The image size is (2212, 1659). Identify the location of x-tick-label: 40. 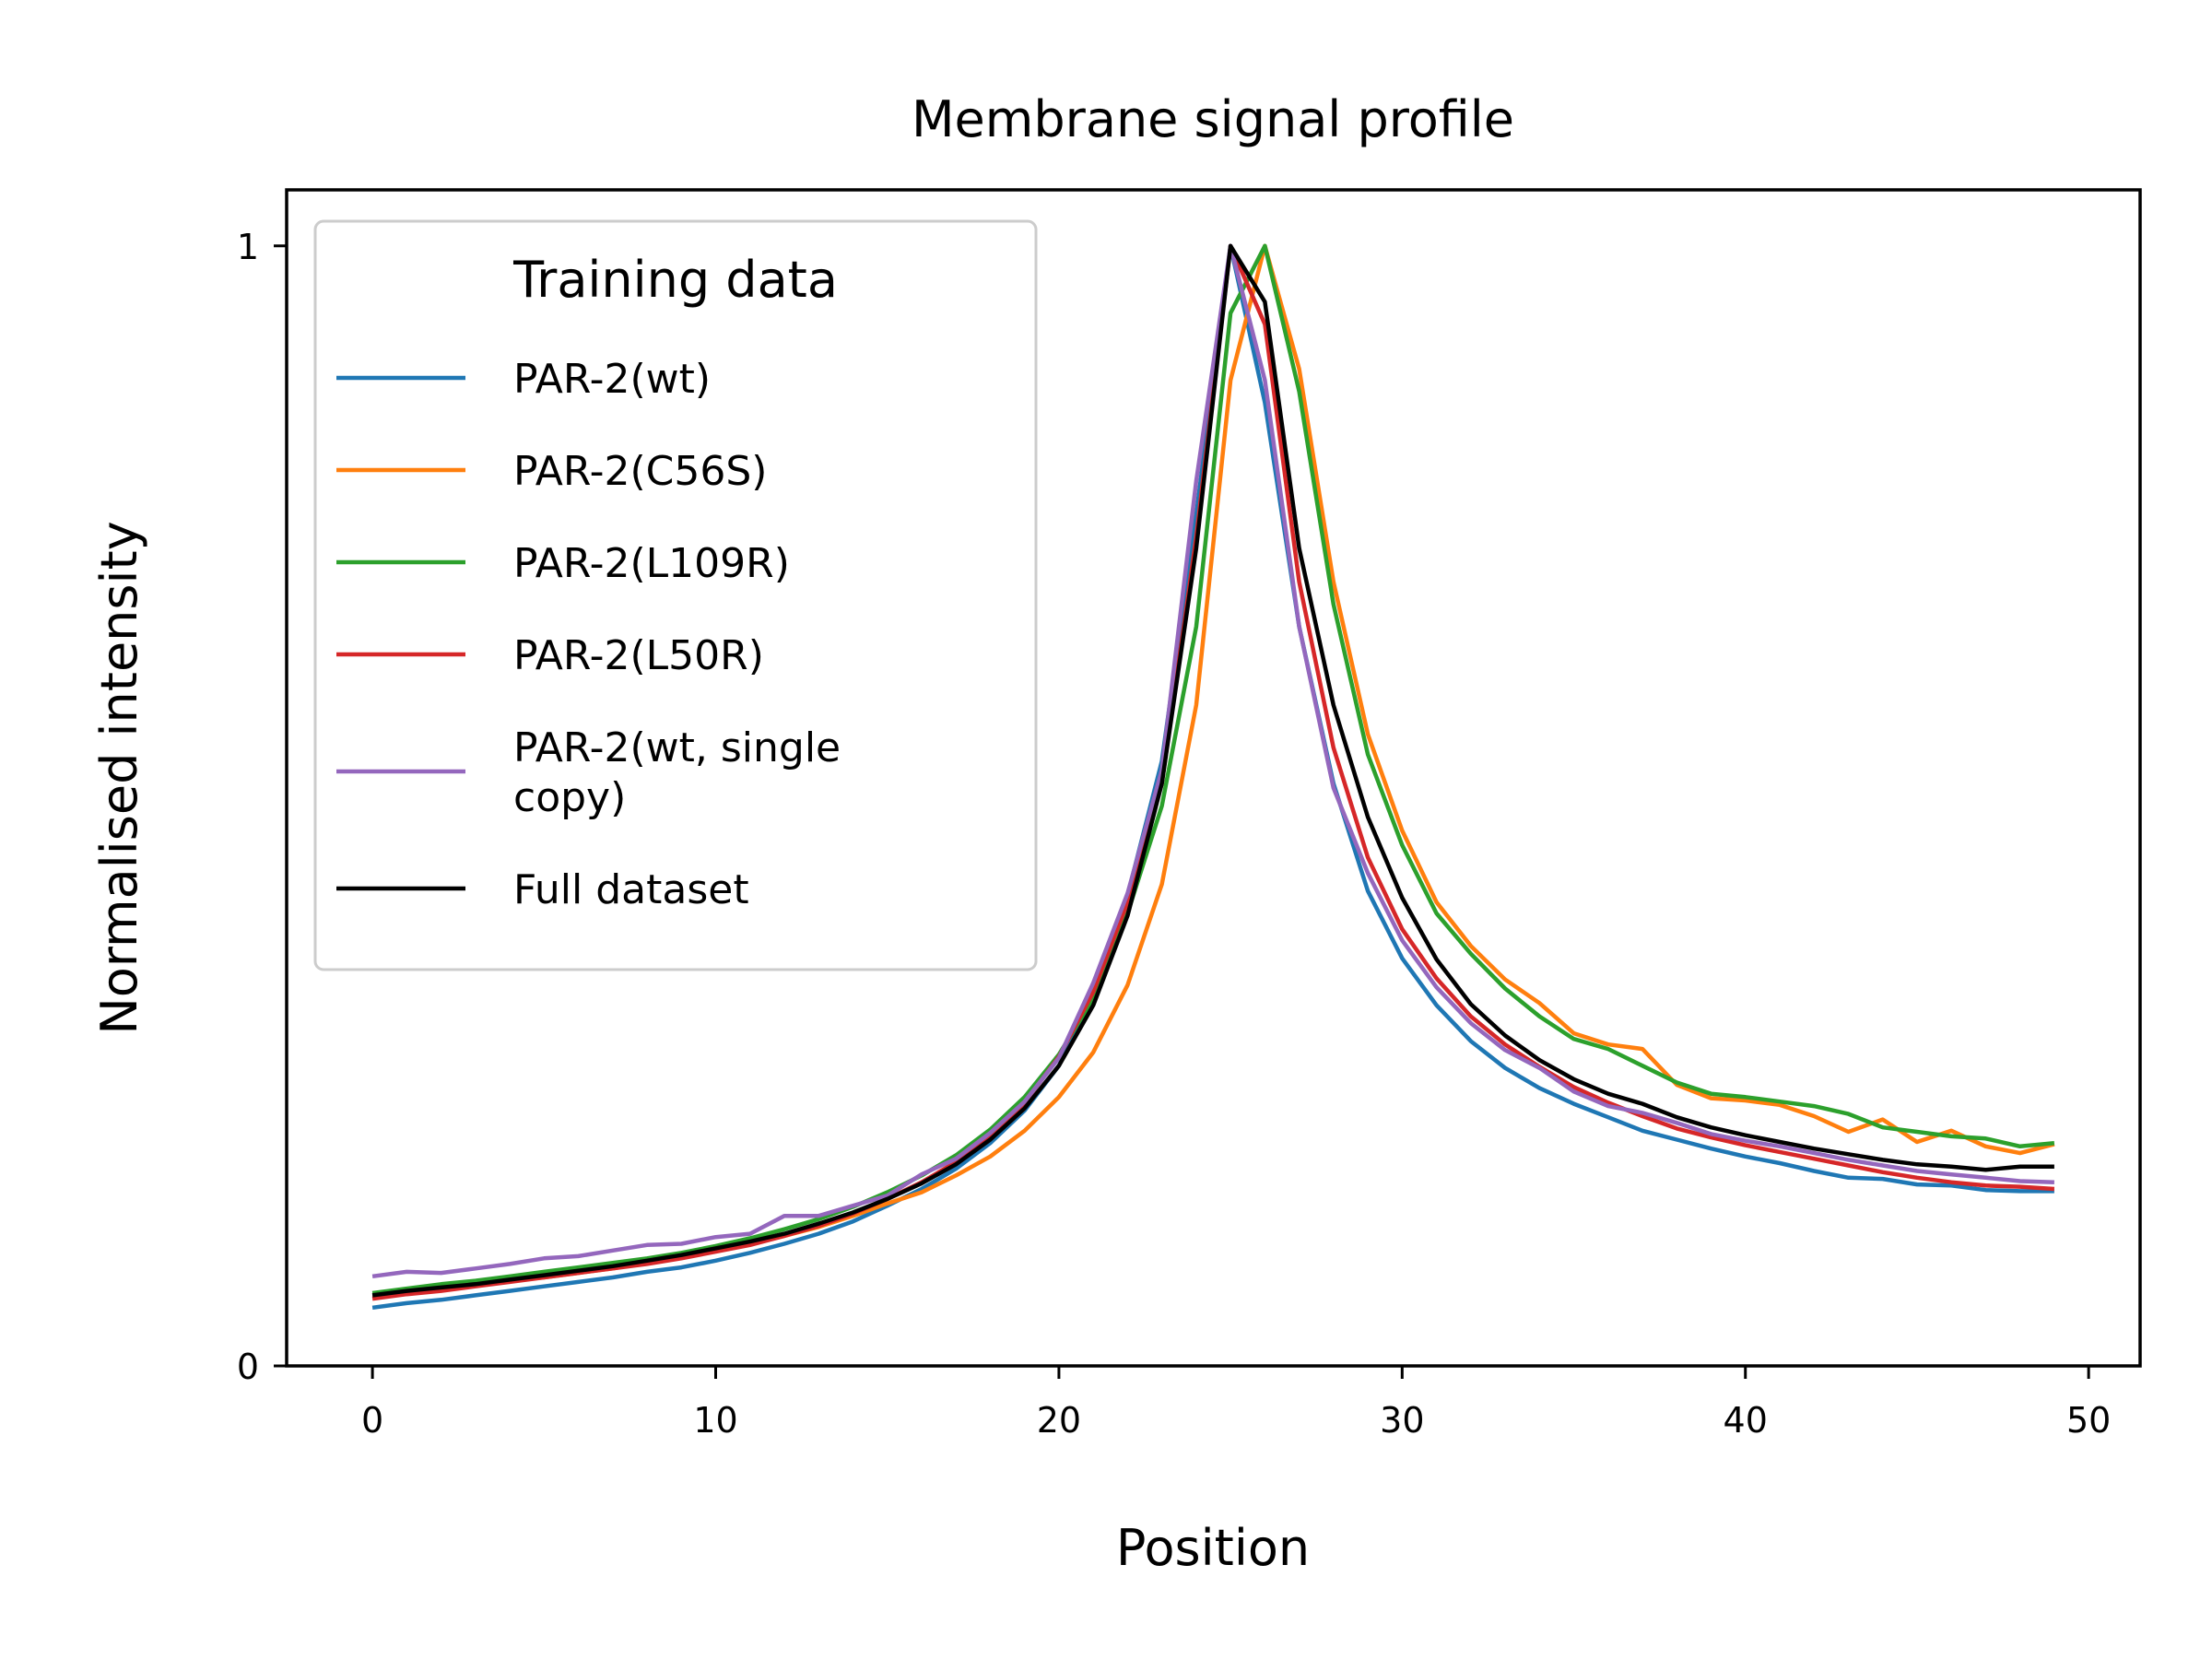
(1746, 1420).